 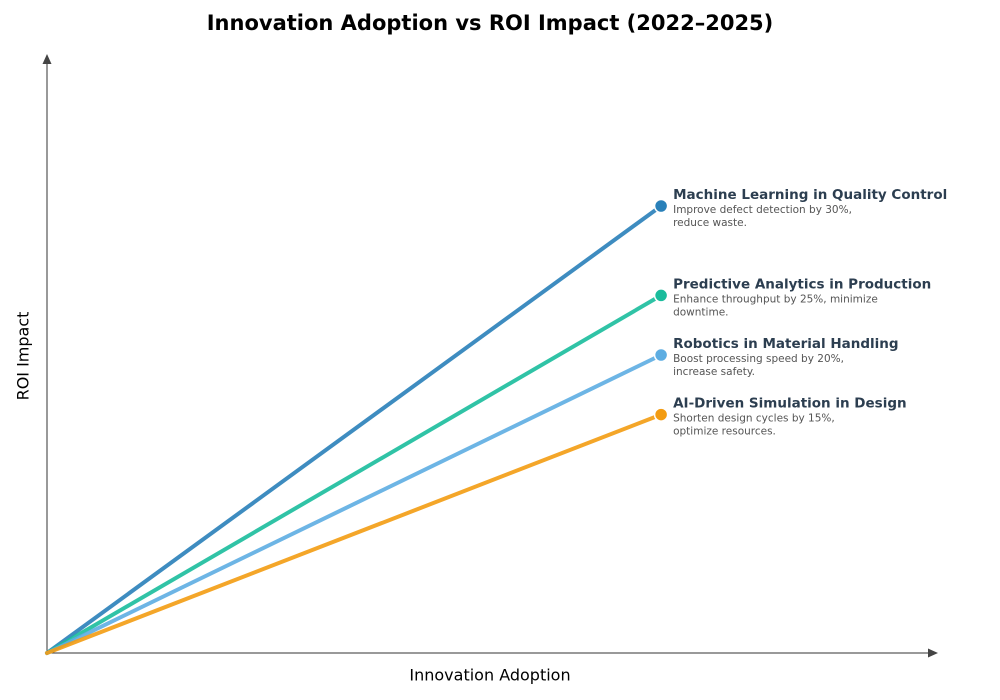 I want to click on series-label: Predictive Analytics in Production, so click(x=802, y=284).